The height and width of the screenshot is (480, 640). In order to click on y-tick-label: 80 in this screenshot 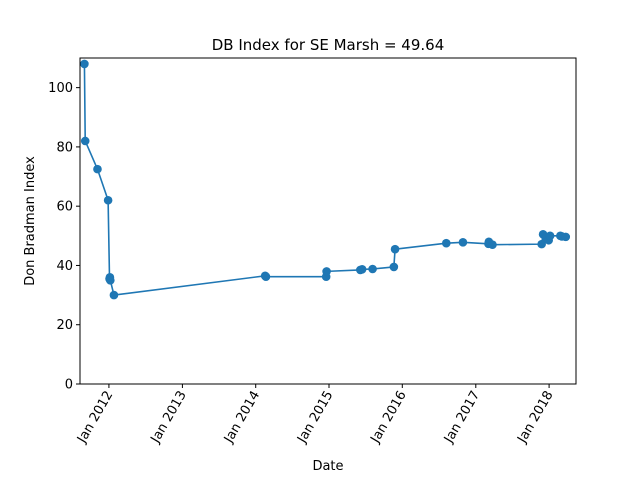, I will do `click(64, 147)`.